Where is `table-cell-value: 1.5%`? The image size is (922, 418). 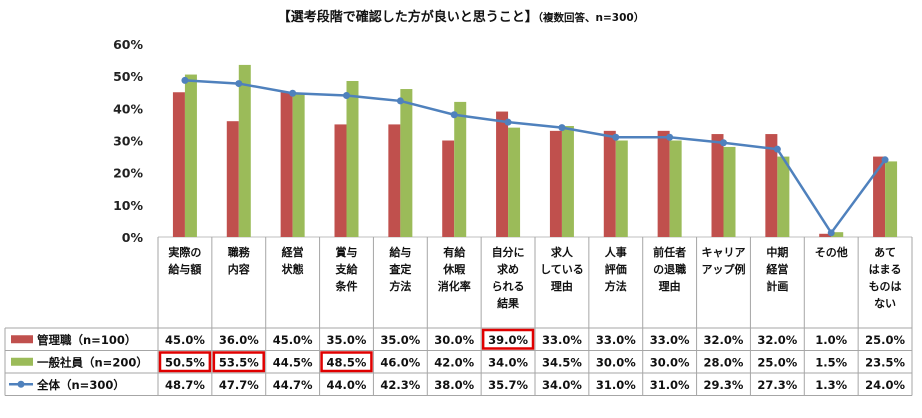
table-cell-value: 1.5% is located at coordinates (831, 362).